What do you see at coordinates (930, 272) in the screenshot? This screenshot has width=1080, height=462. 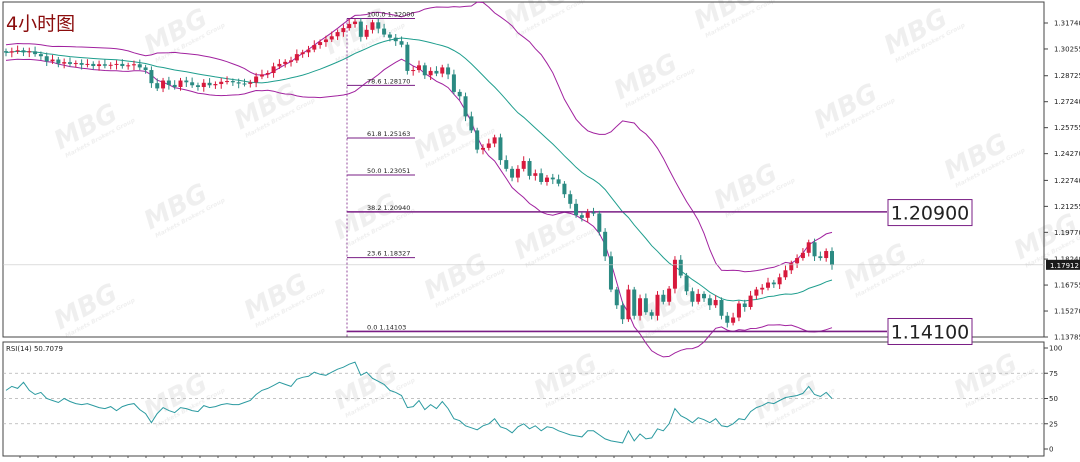 I see `key-levels: 1.20900 1.14100` at bounding box center [930, 272].